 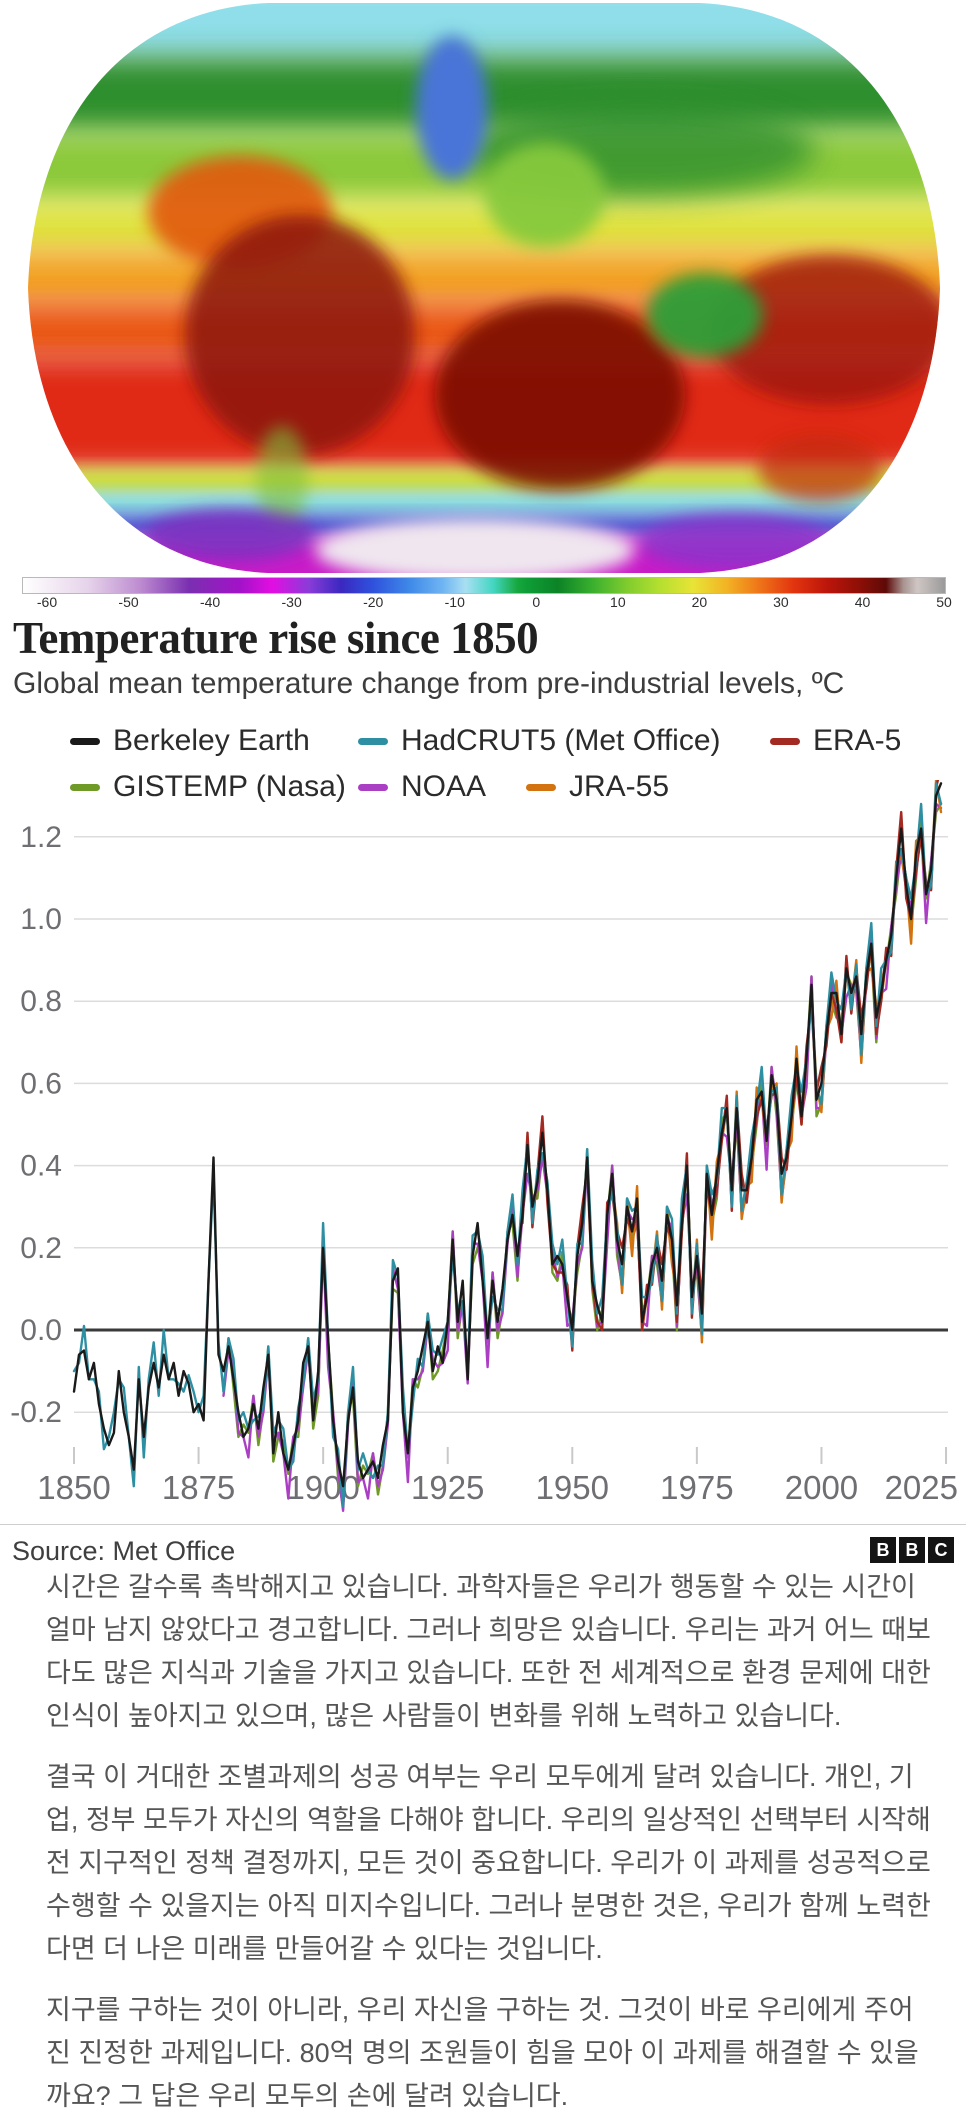 I want to click on legend-label: GISTEMP (Nasa), so click(x=229, y=786).